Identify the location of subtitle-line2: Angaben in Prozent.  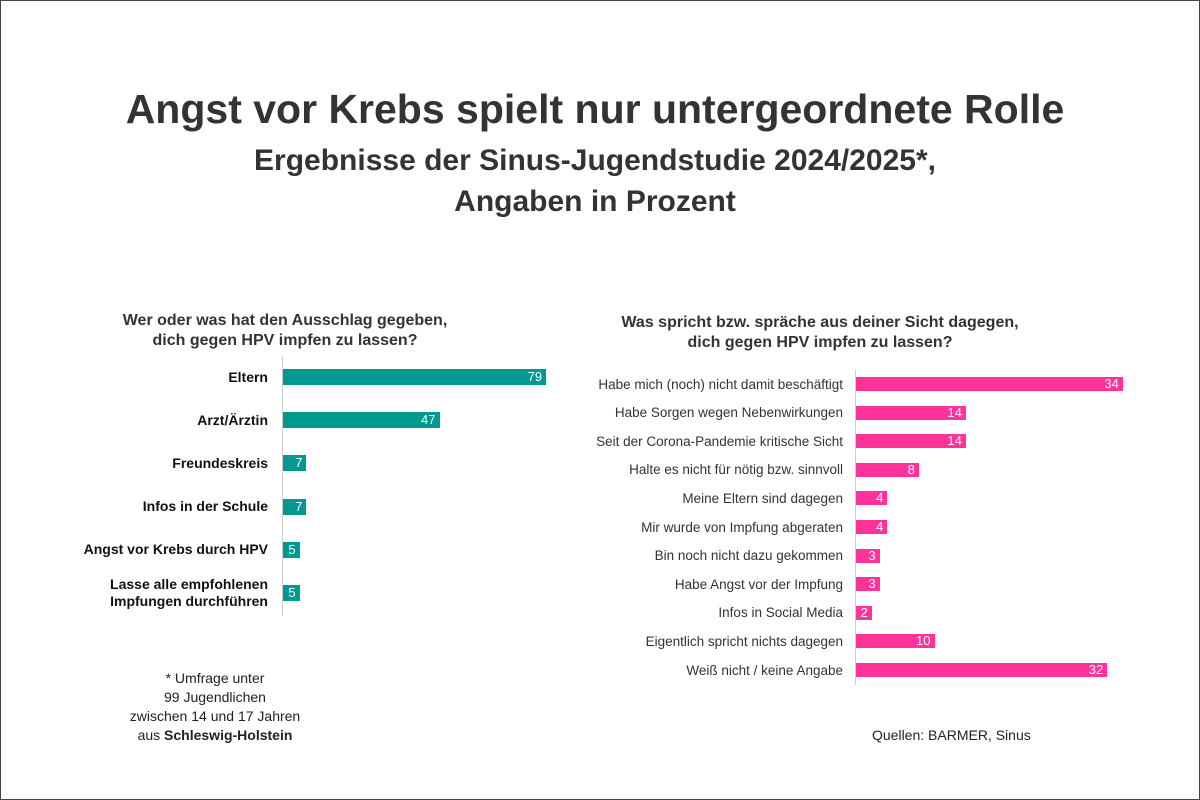
(595, 201).